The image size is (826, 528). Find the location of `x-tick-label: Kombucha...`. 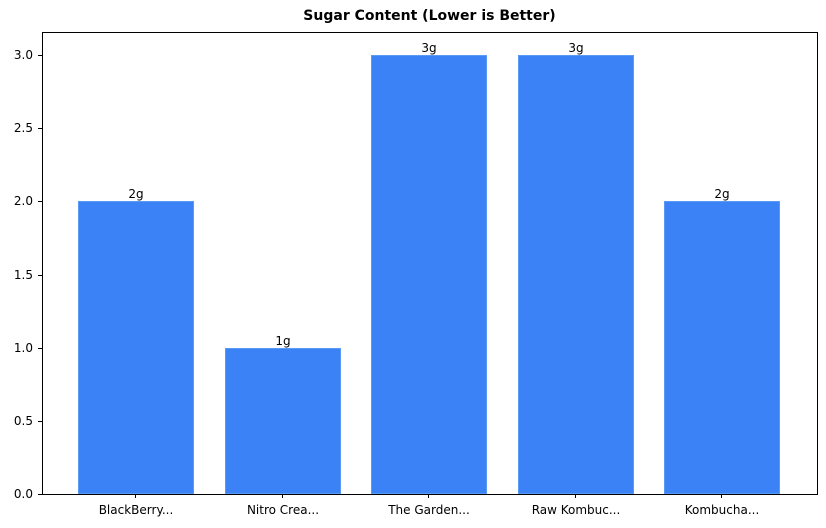

x-tick-label: Kombucha... is located at coordinates (722, 510).